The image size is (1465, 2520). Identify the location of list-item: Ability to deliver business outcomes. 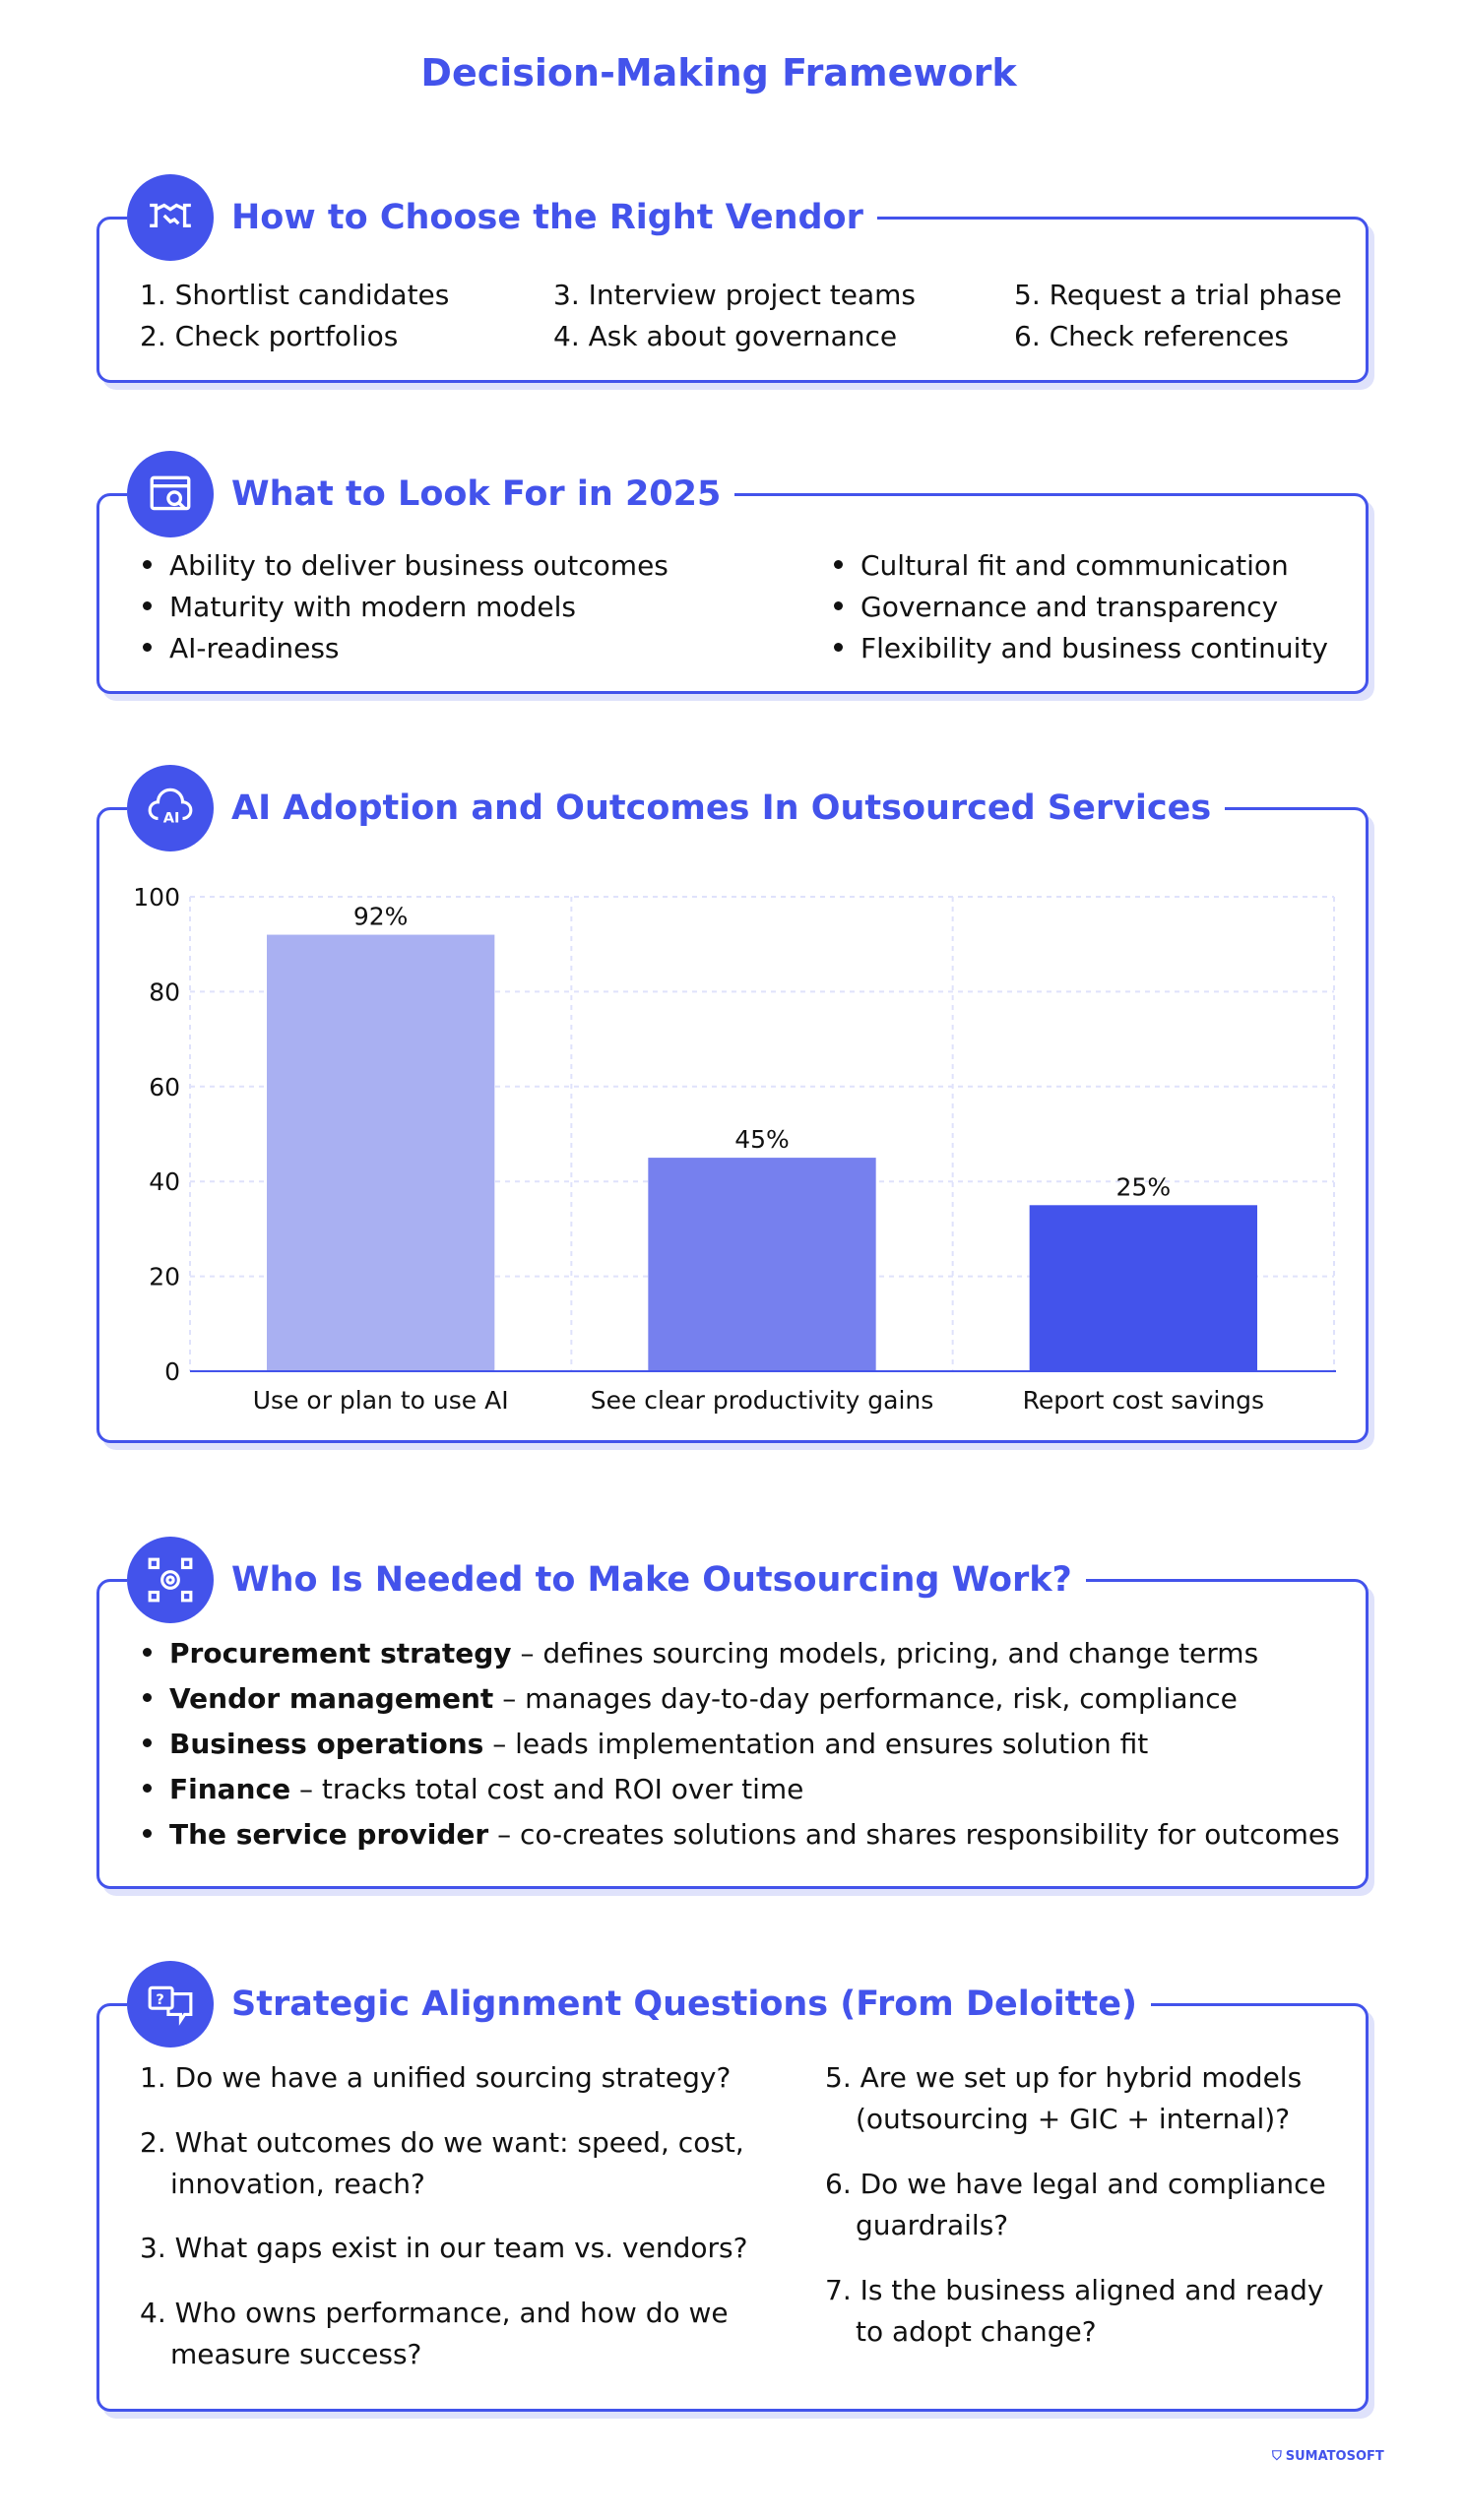
(406, 566).